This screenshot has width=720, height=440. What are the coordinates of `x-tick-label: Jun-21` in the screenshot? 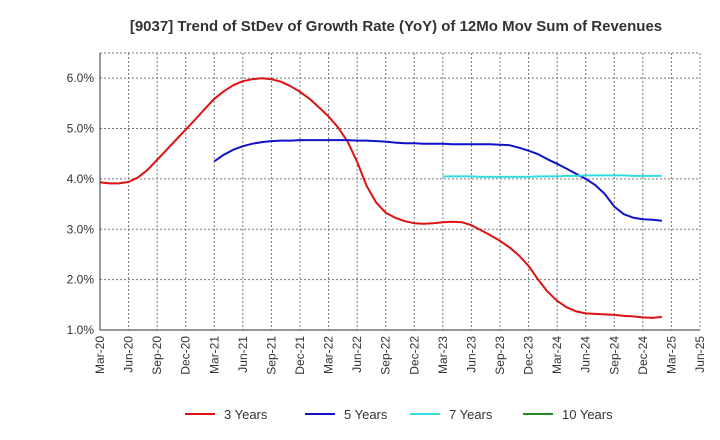 It's located at (243, 354).